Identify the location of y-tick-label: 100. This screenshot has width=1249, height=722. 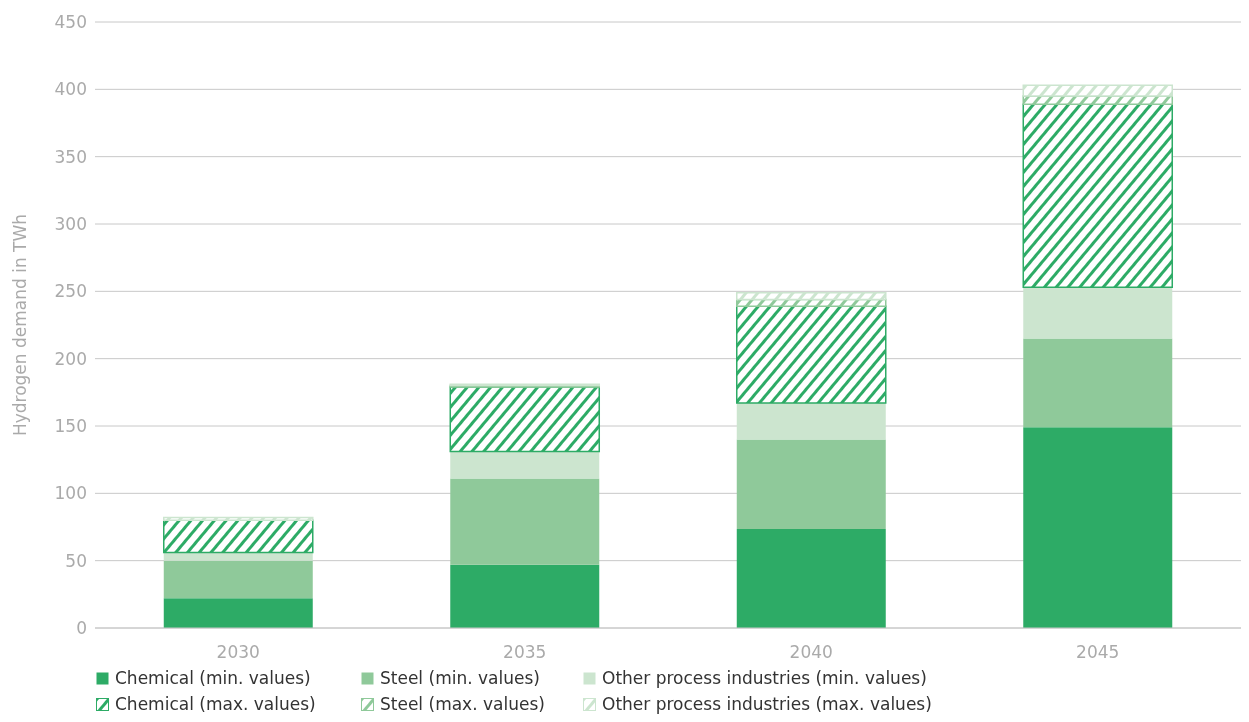
(70, 493).